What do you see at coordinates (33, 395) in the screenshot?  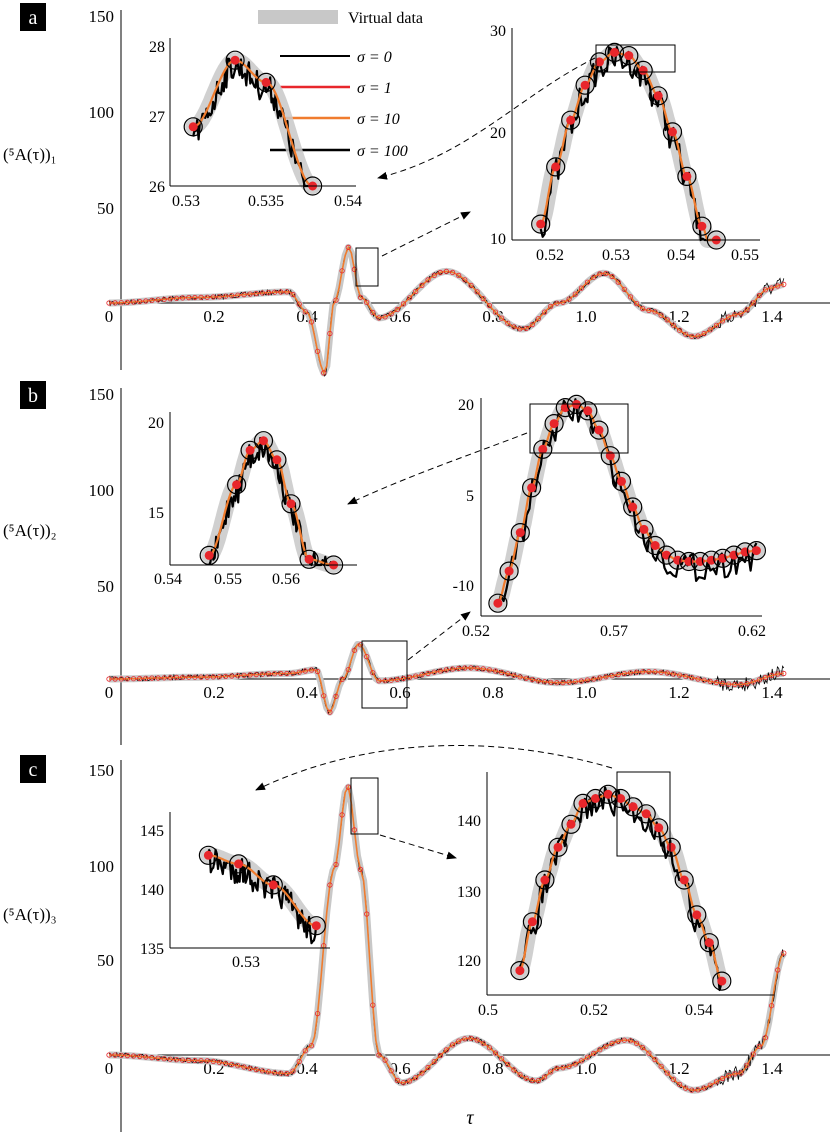 I see `panel-b-label-box` at bounding box center [33, 395].